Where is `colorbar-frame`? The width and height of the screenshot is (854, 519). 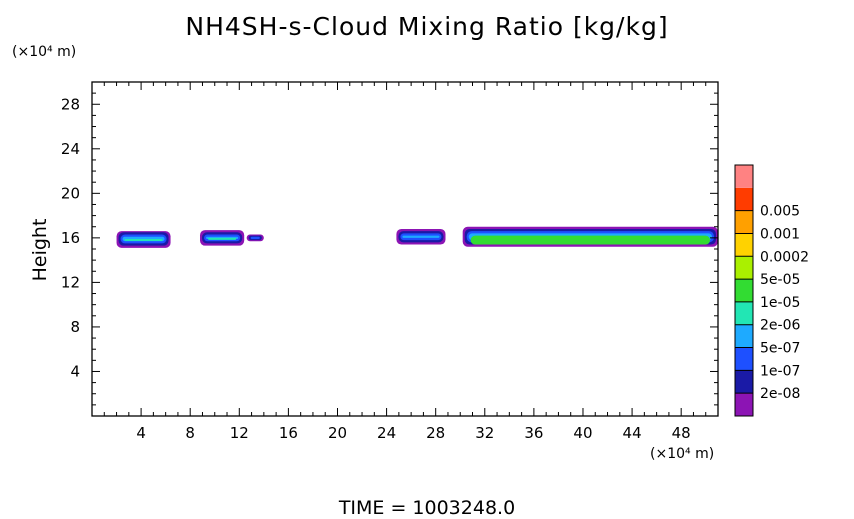 colorbar-frame is located at coordinates (744, 290).